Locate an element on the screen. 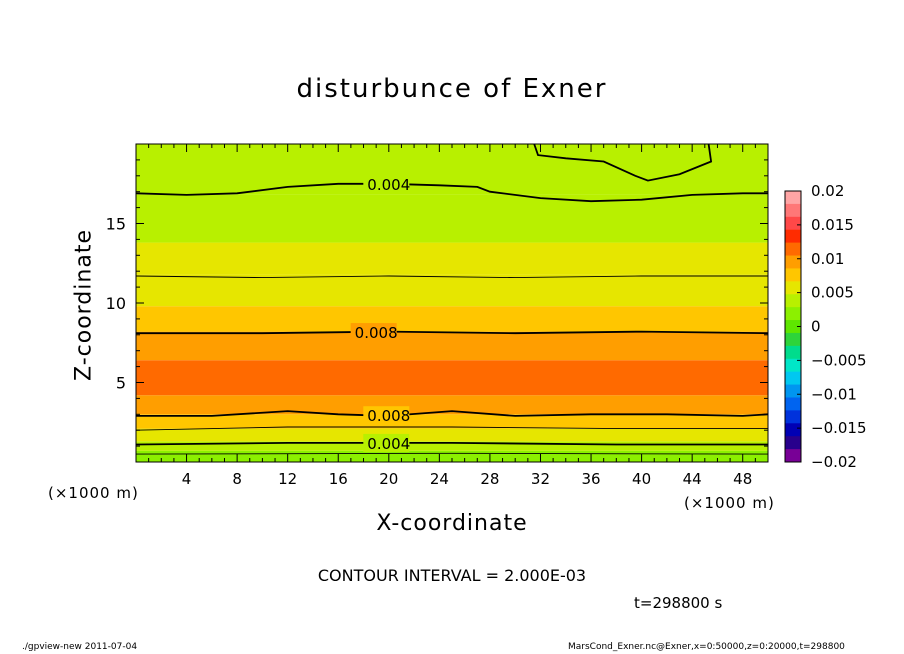 The width and height of the screenshot is (904, 654). time-label: t=298800 s is located at coordinates (678, 603).